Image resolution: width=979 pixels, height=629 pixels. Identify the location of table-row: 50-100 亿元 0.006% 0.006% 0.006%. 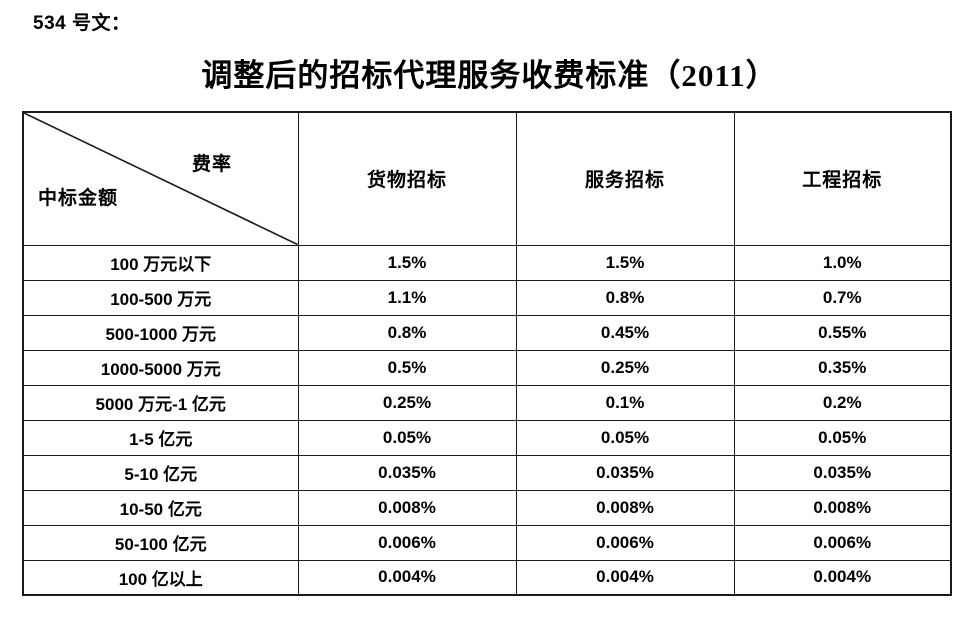
(487, 542).